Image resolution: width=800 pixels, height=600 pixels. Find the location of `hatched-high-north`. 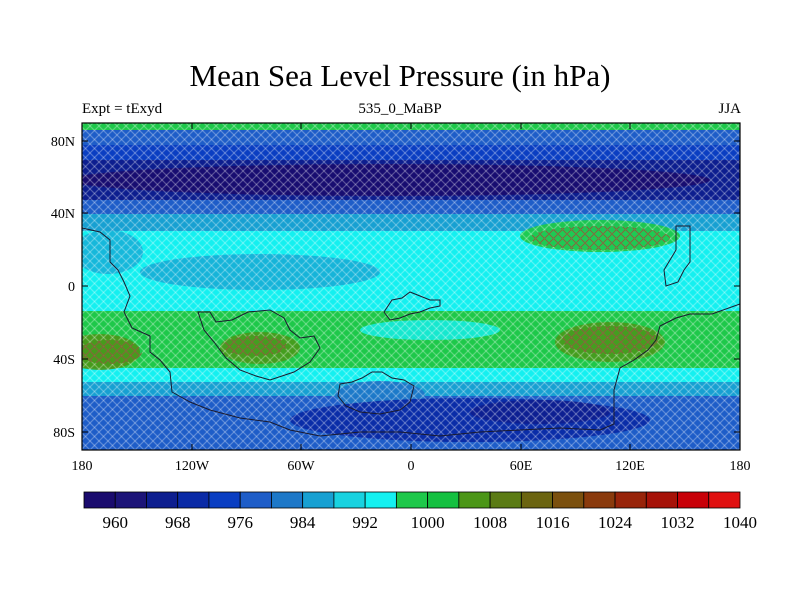

hatched-high-north is located at coordinates (600, 238).